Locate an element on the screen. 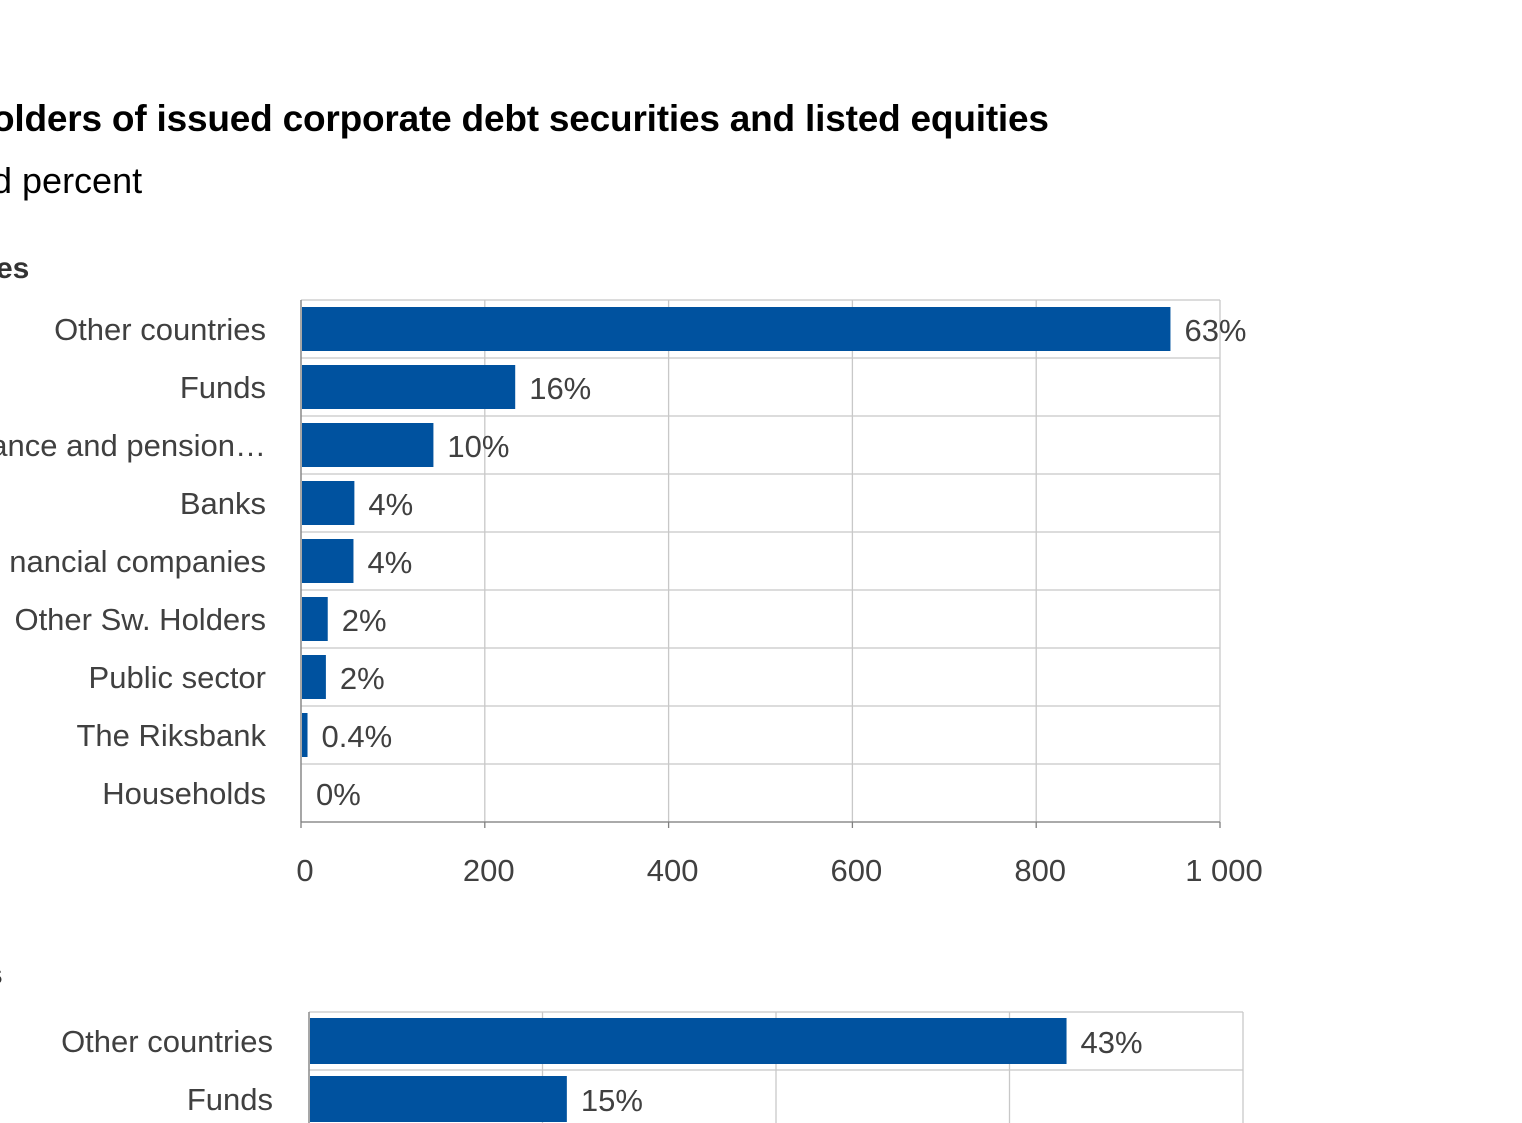  category-label: nancial companies is located at coordinates (137, 561).